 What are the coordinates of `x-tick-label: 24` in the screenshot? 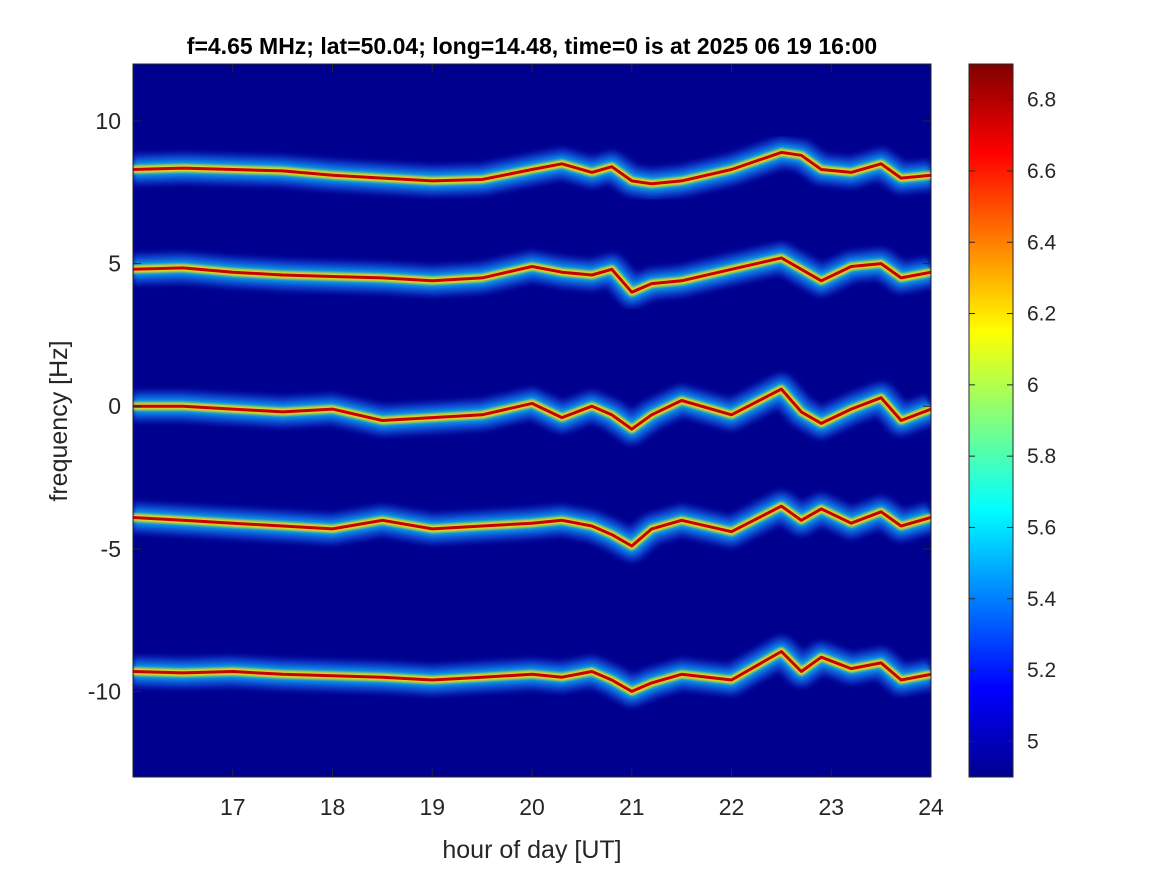 It's located at (931, 807).